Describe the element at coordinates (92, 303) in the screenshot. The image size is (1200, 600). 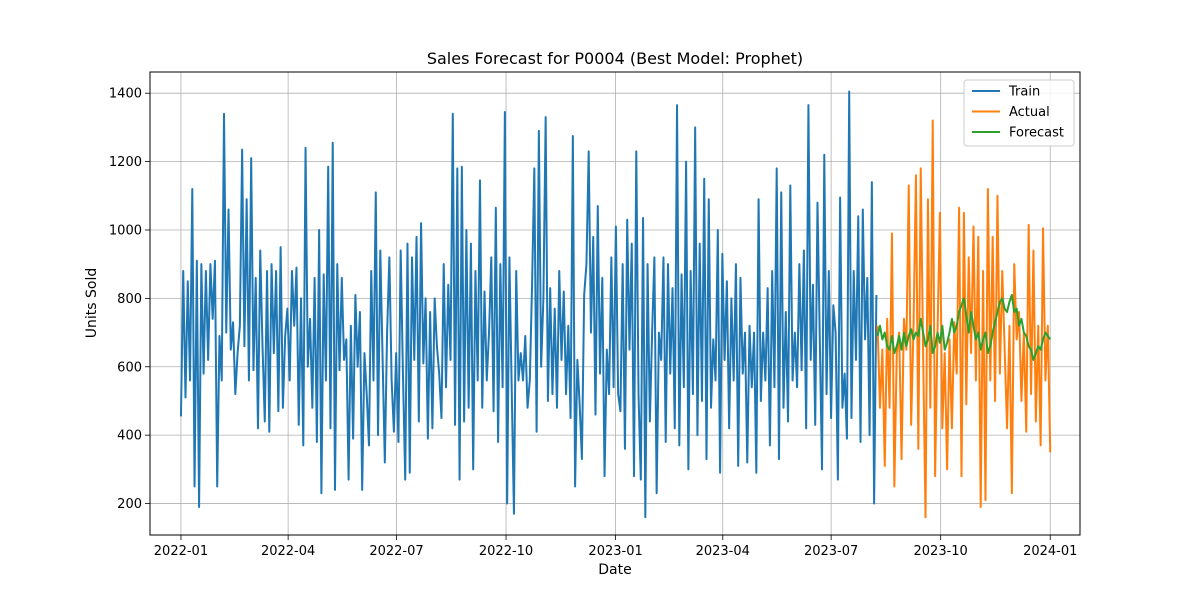
I see `y-axis-label: Units Sold` at that location.